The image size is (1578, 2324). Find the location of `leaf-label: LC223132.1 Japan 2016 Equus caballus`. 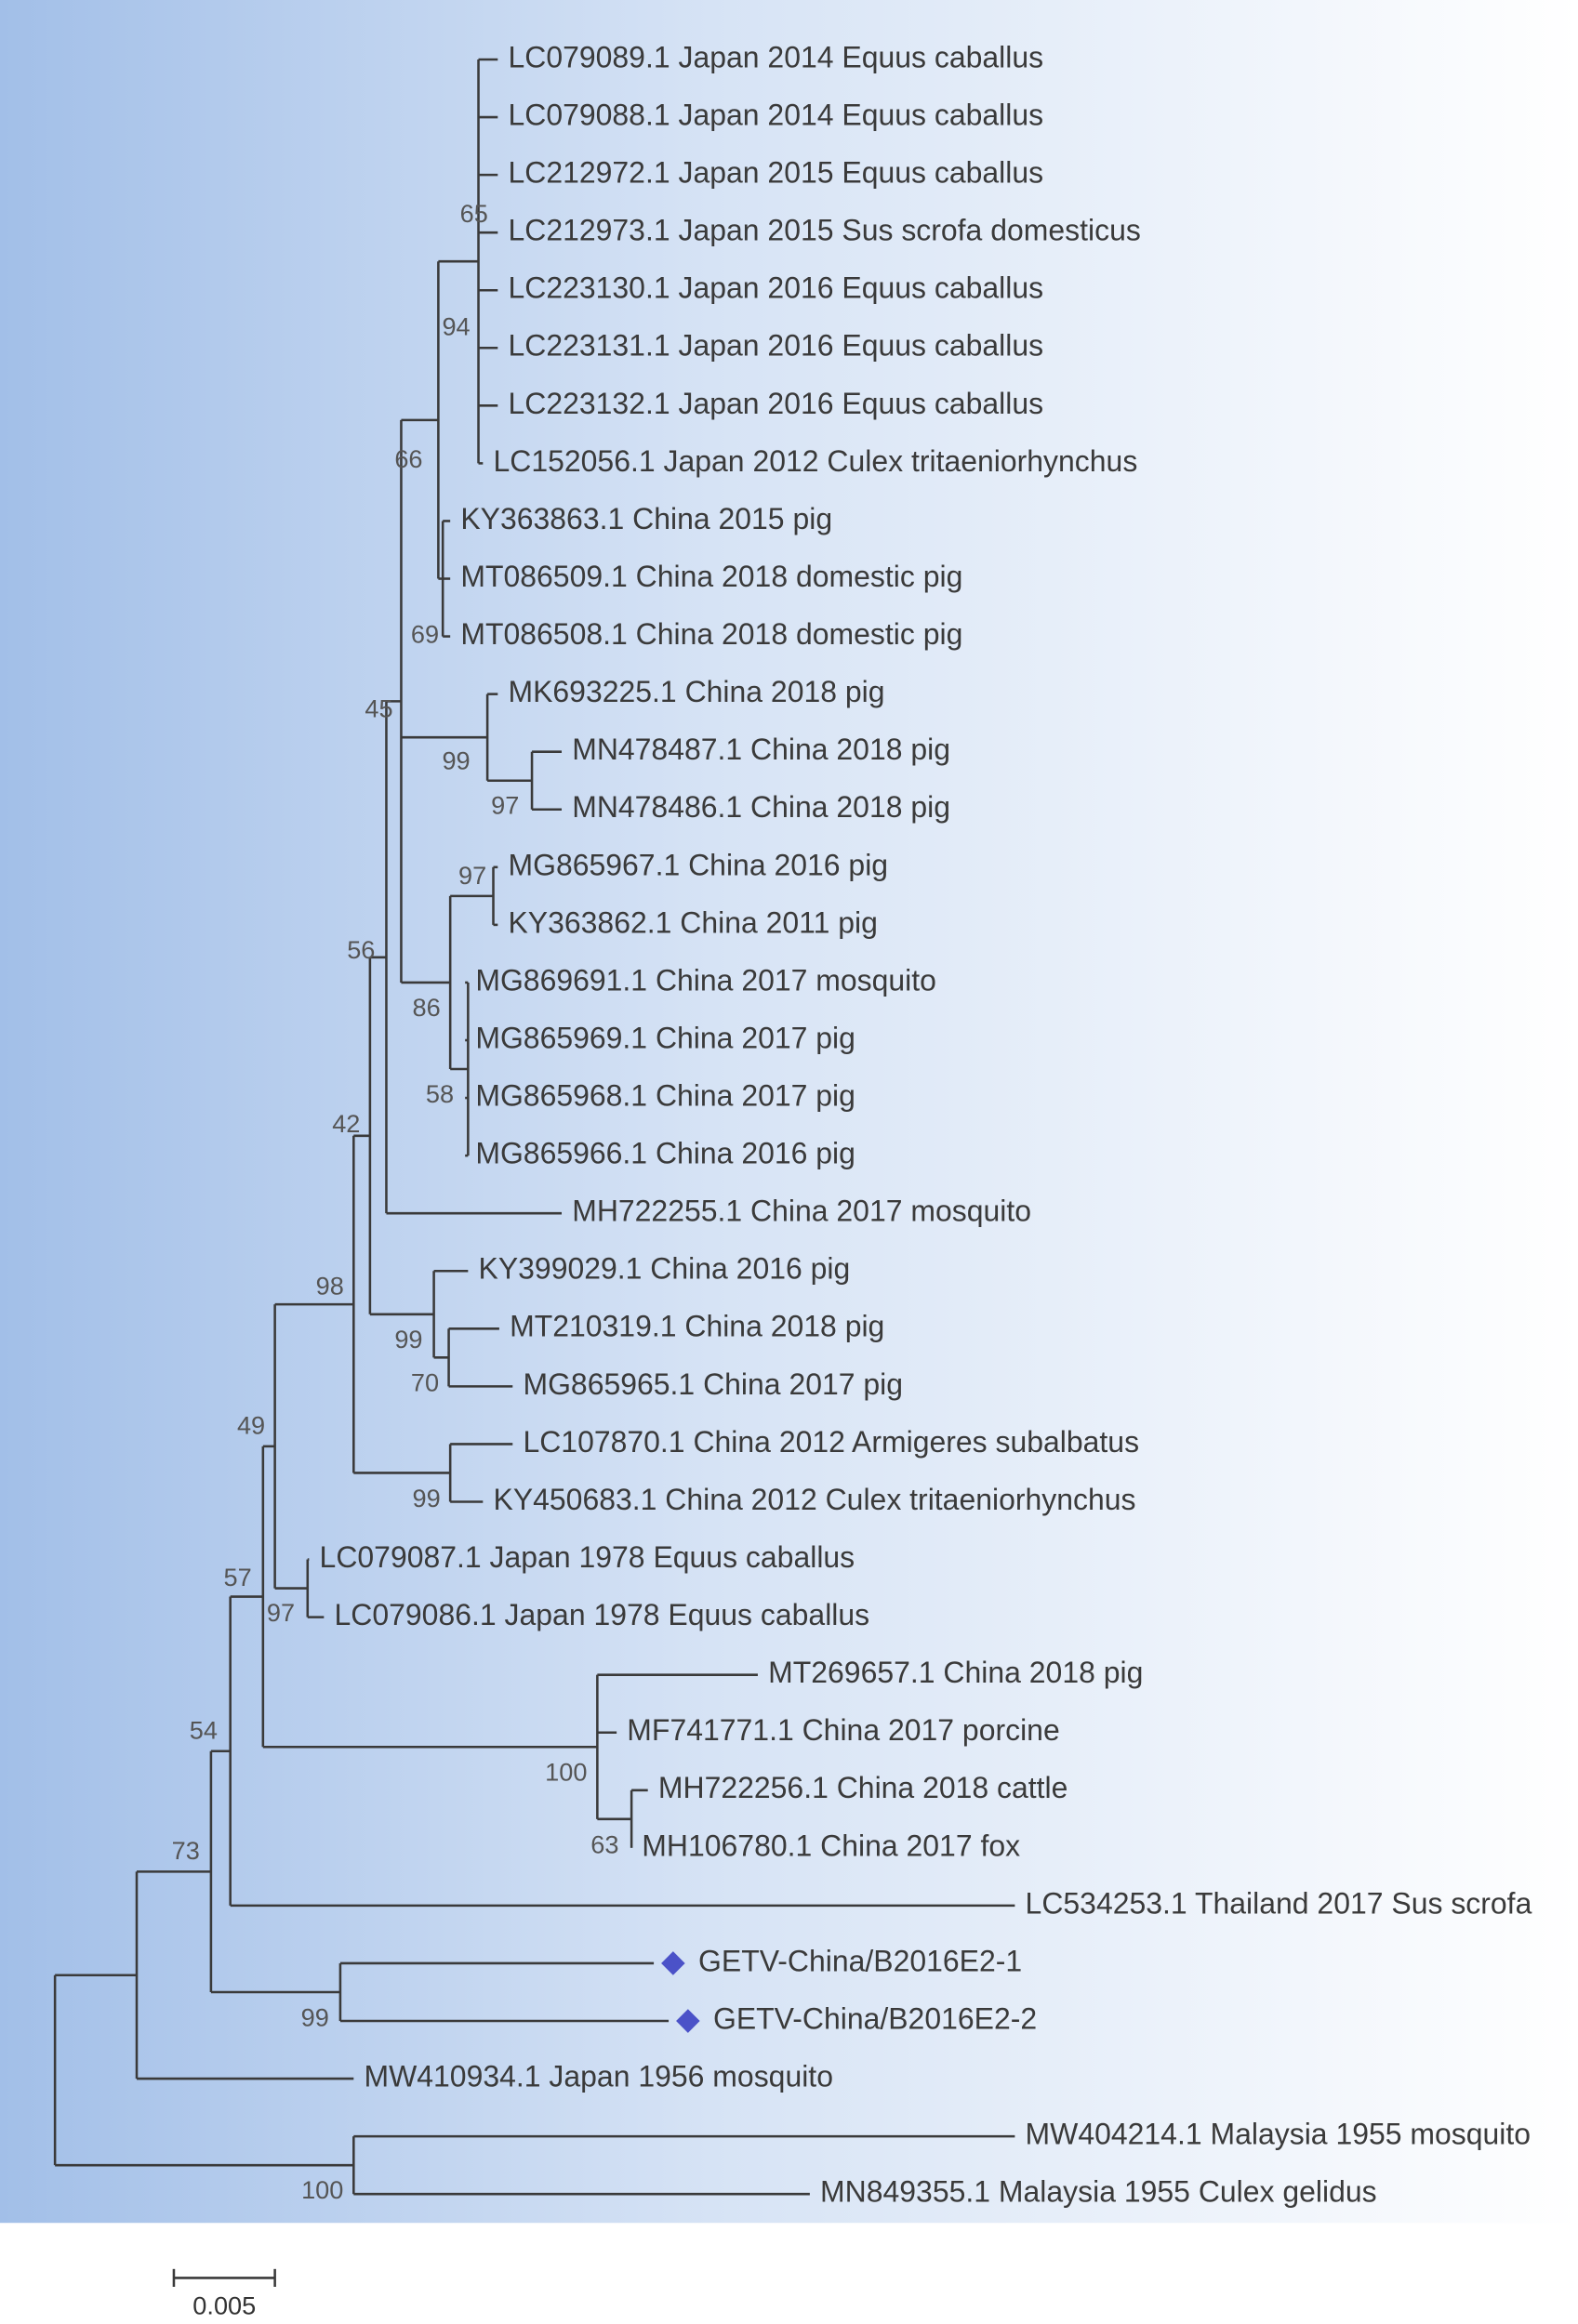

leaf-label: LC223132.1 Japan 2016 Equus caballus is located at coordinates (775, 403).